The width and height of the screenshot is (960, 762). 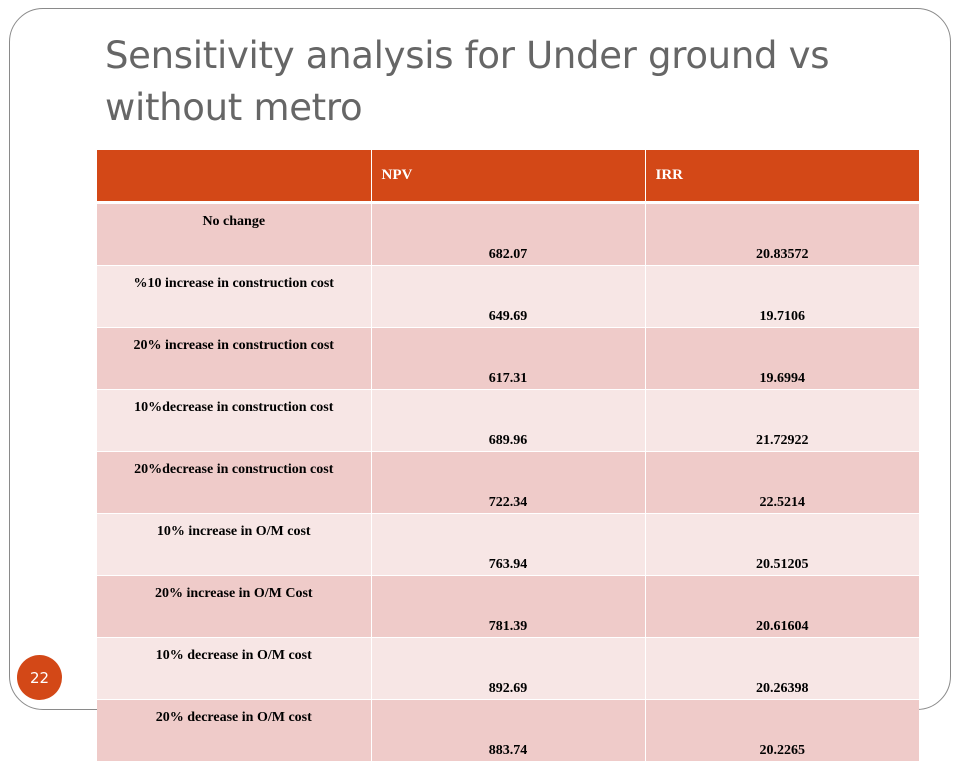 What do you see at coordinates (782, 420) in the screenshot?
I see `irr-value: 21.72922` at bounding box center [782, 420].